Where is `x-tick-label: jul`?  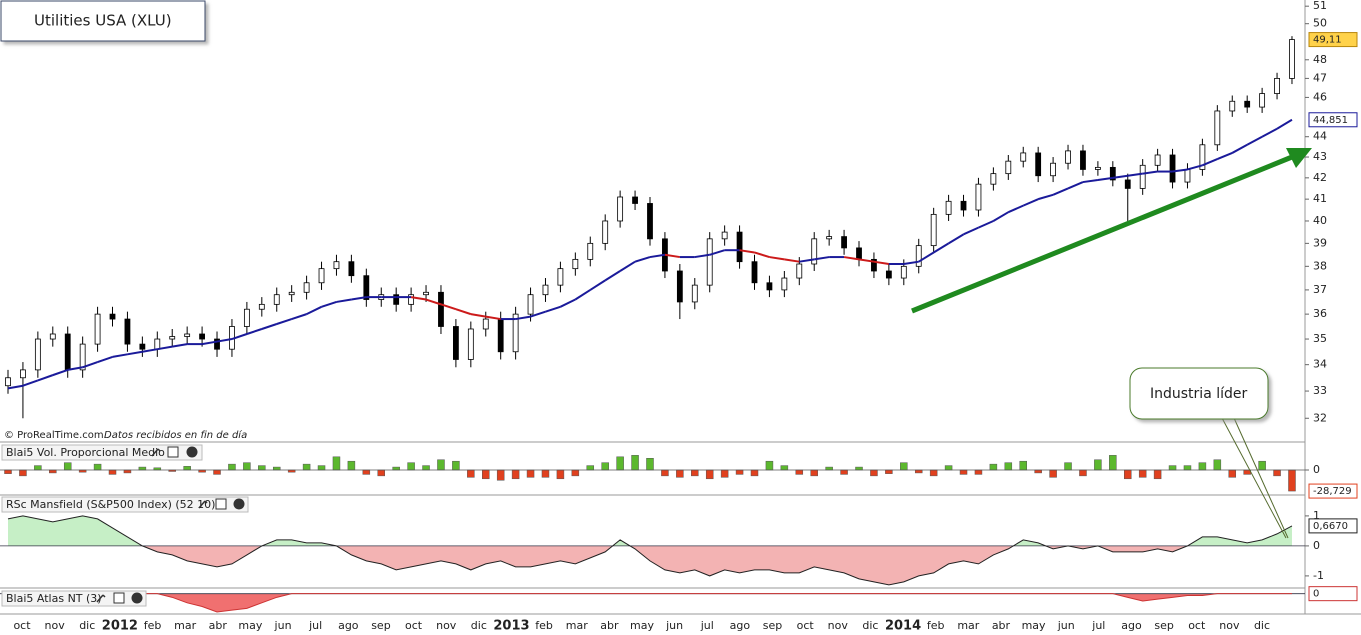
x-tick-label: jul is located at coordinates (707, 625).